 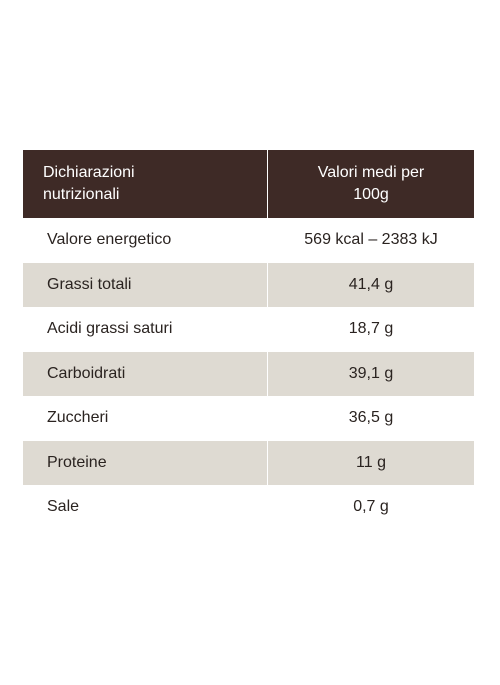 What do you see at coordinates (63, 507) in the screenshot?
I see `row-label: Sale` at bounding box center [63, 507].